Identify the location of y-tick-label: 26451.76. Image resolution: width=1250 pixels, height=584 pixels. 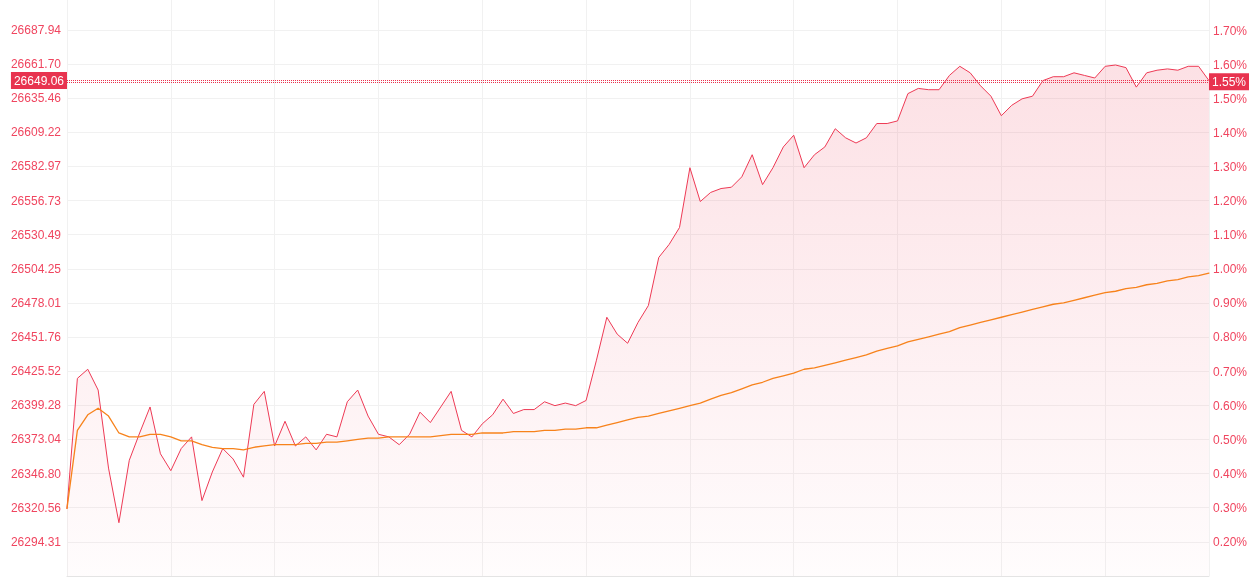
(36, 337).